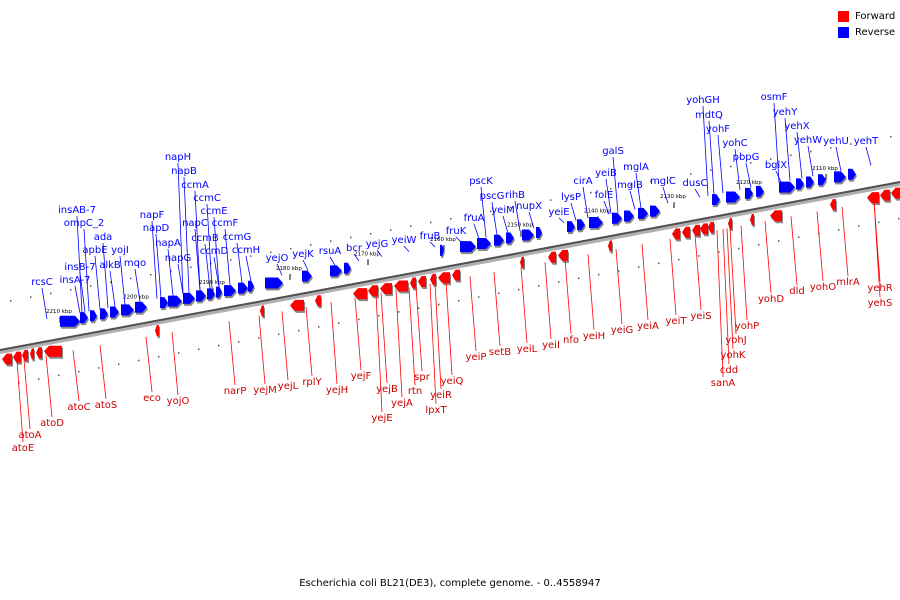 The width and height of the screenshot is (900, 600). Describe the element at coordinates (695, 183) in the screenshot. I see `reverse-gene-label: dusC` at that location.